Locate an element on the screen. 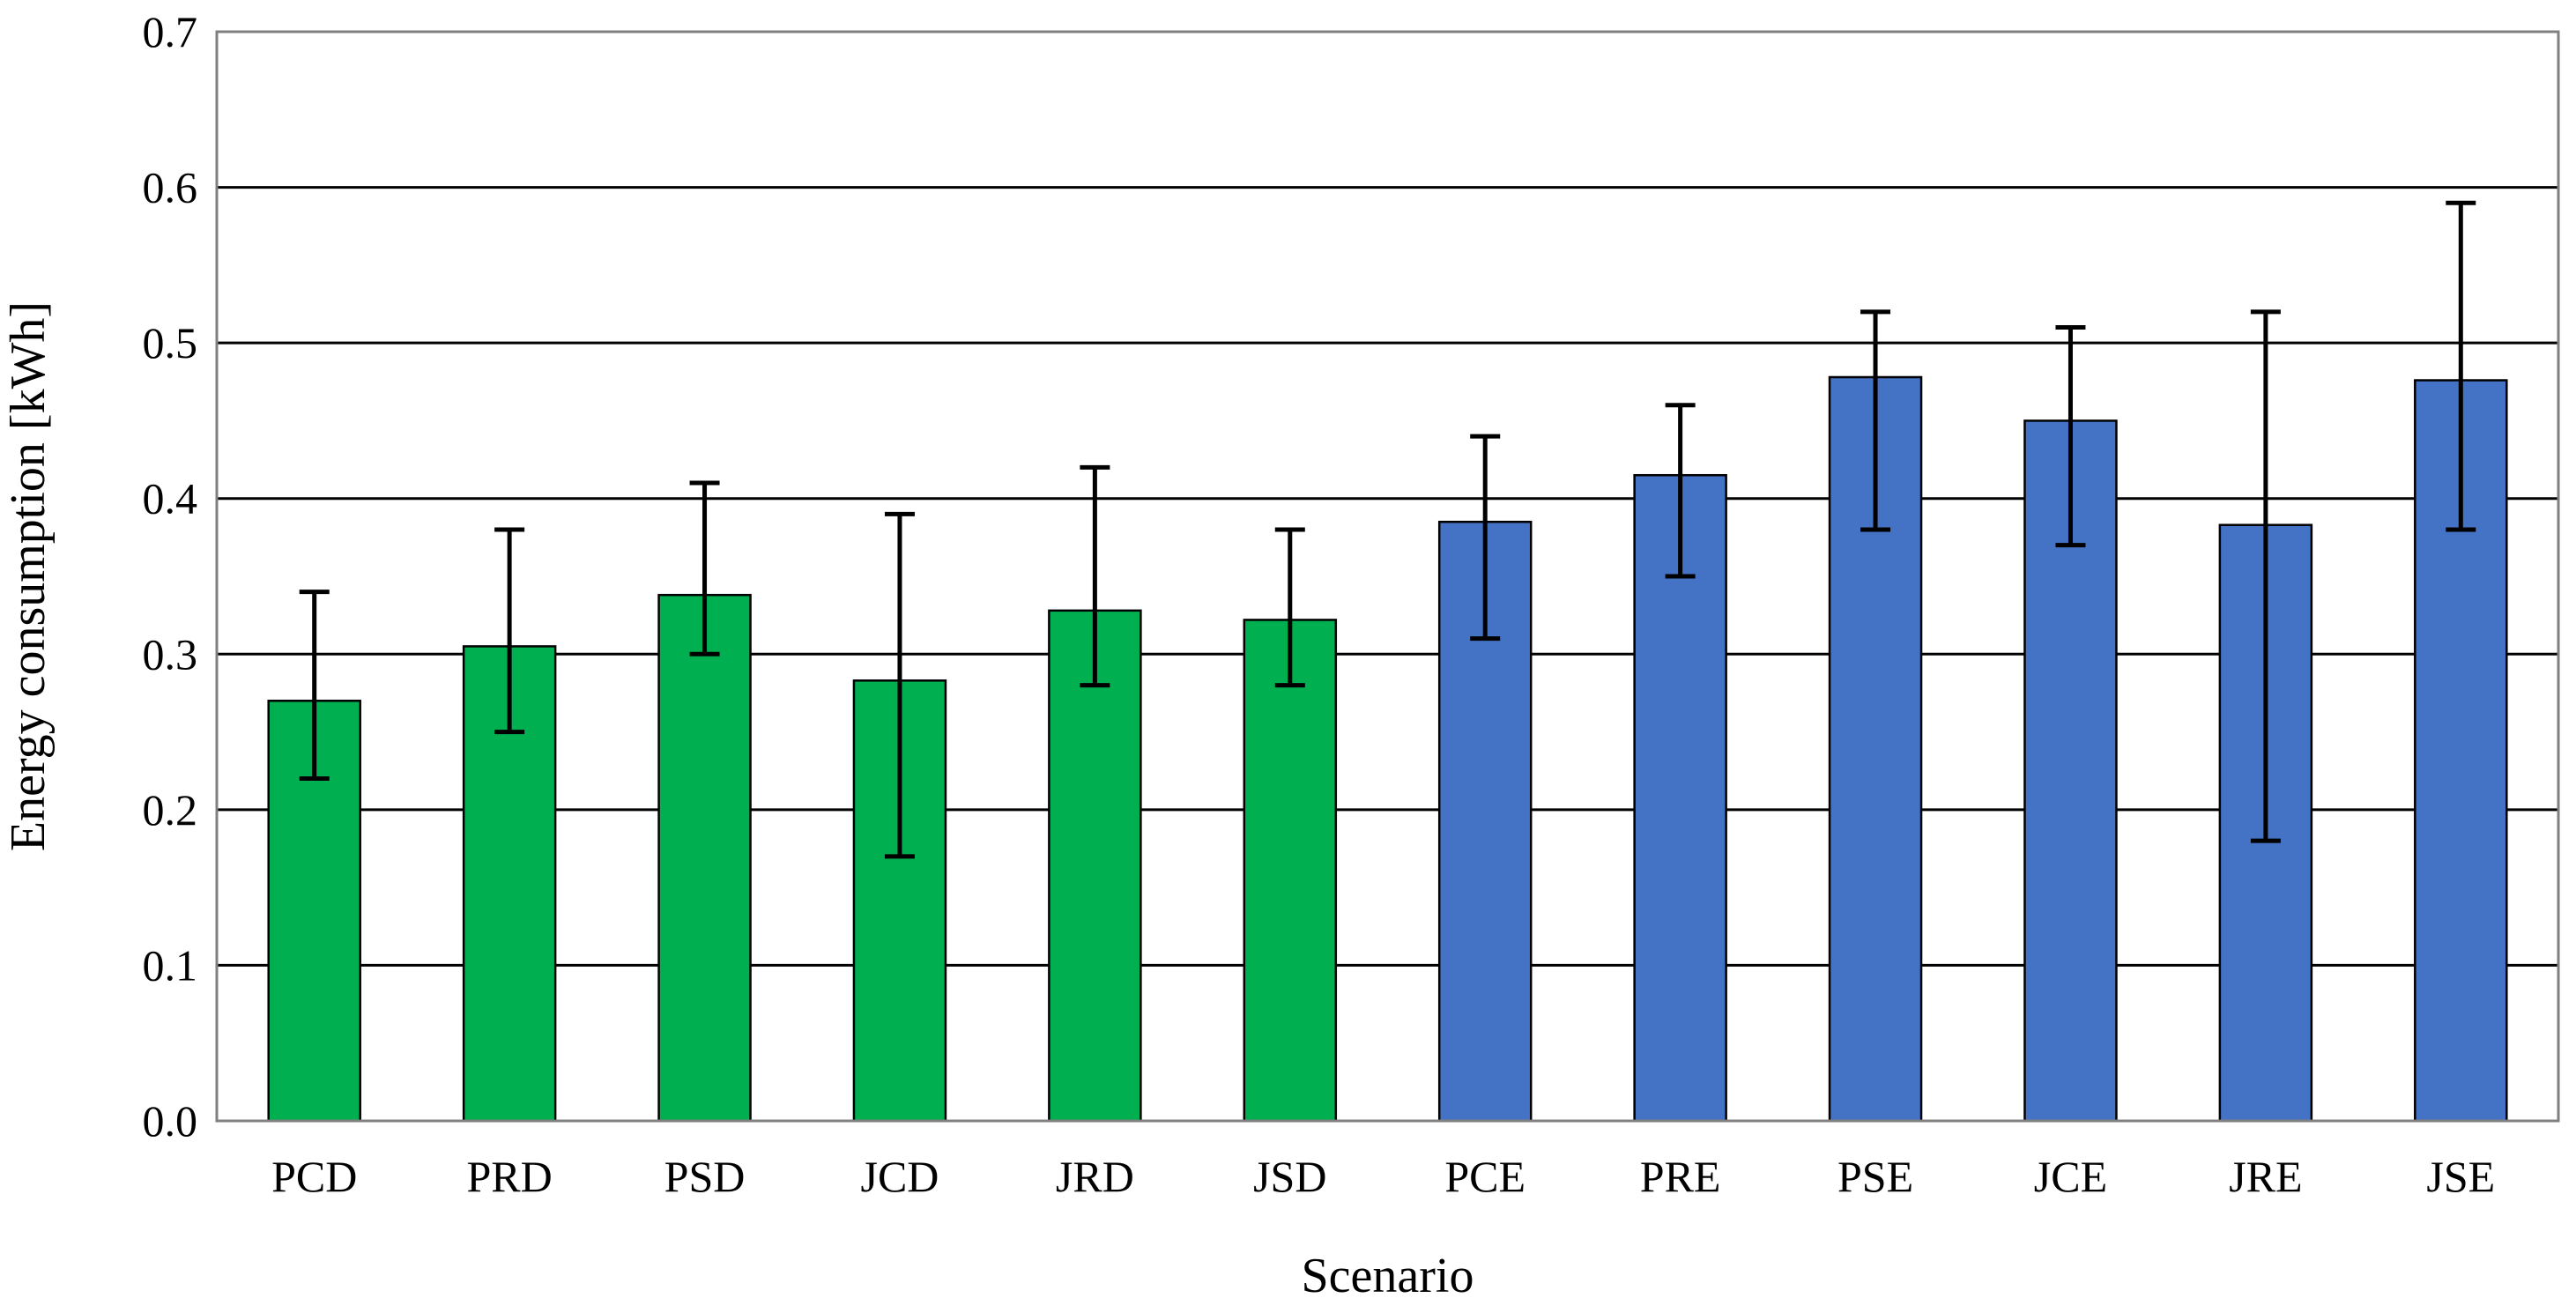  x-axis-title: Scenario is located at coordinates (1388, 1276).